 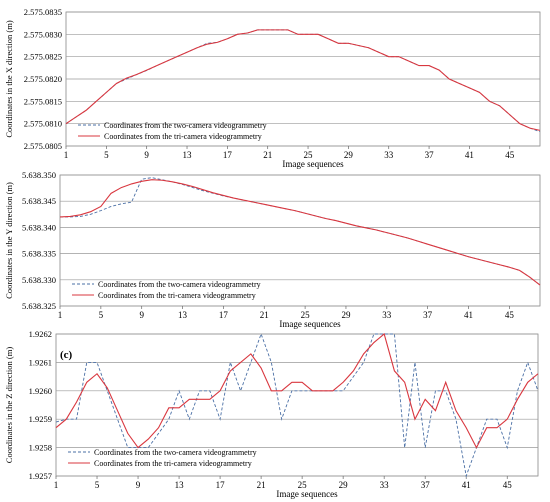 What do you see at coordinates (40, 391) in the screenshot?
I see `y-tick-label: 1.9260` at bounding box center [40, 391].